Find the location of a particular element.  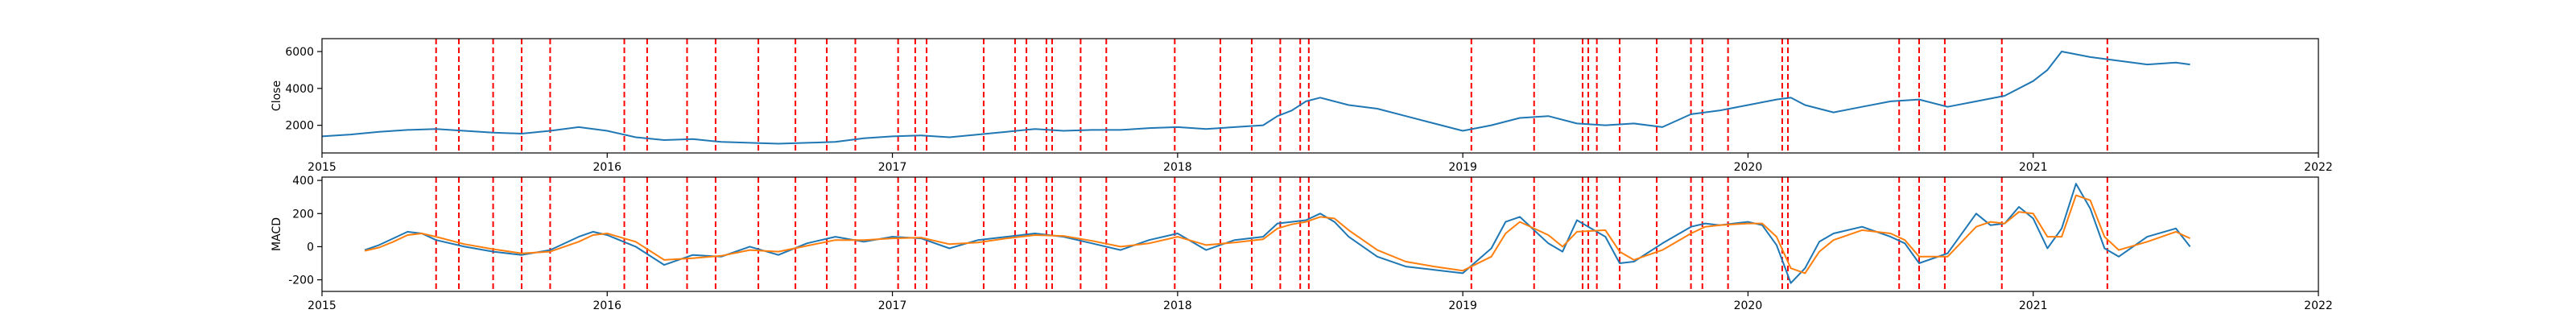

y-tick-label: 400 is located at coordinates (303, 181).